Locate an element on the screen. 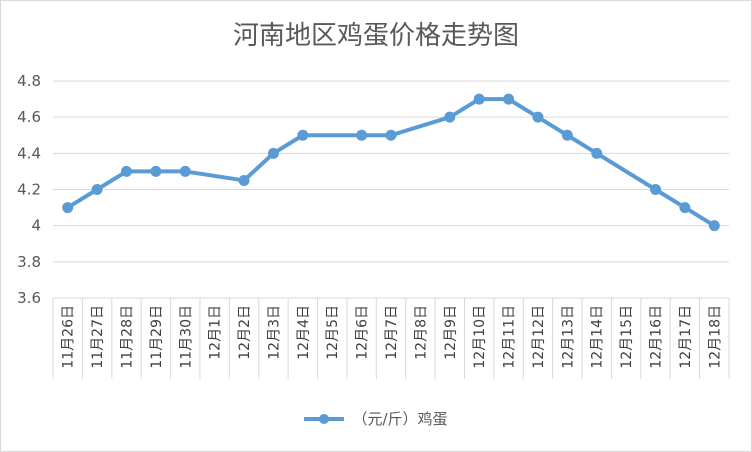 This screenshot has height=452, width=752. x-tick-label: 11月27日 is located at coordinates (98, 337).